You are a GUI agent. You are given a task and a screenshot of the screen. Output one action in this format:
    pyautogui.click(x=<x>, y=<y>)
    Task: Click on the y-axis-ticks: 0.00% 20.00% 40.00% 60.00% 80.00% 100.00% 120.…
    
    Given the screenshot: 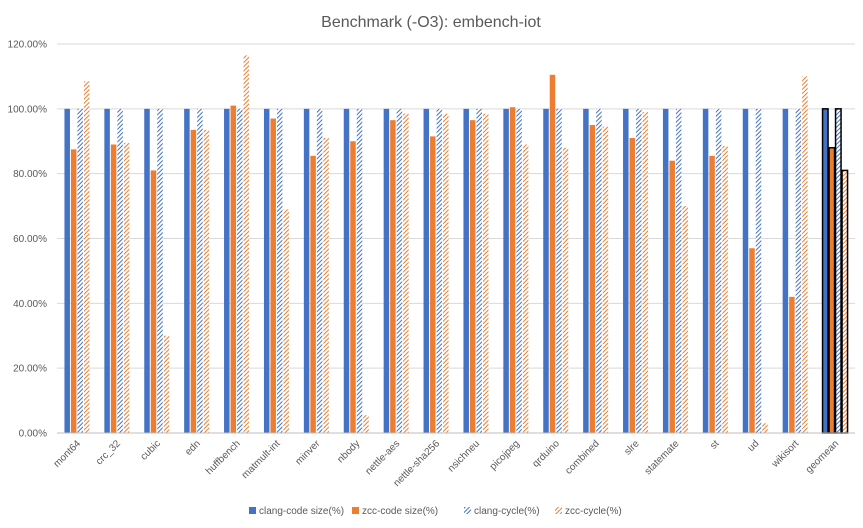 What is the action you would take?
    pyautogui.click(x=28, y=240)
    